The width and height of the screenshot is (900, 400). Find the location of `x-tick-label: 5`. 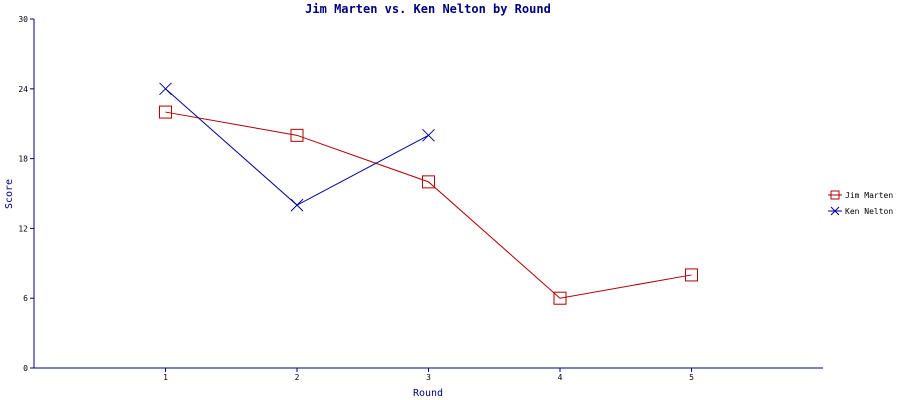

x-tick-label: 5 is located at coordinates (691, 377).